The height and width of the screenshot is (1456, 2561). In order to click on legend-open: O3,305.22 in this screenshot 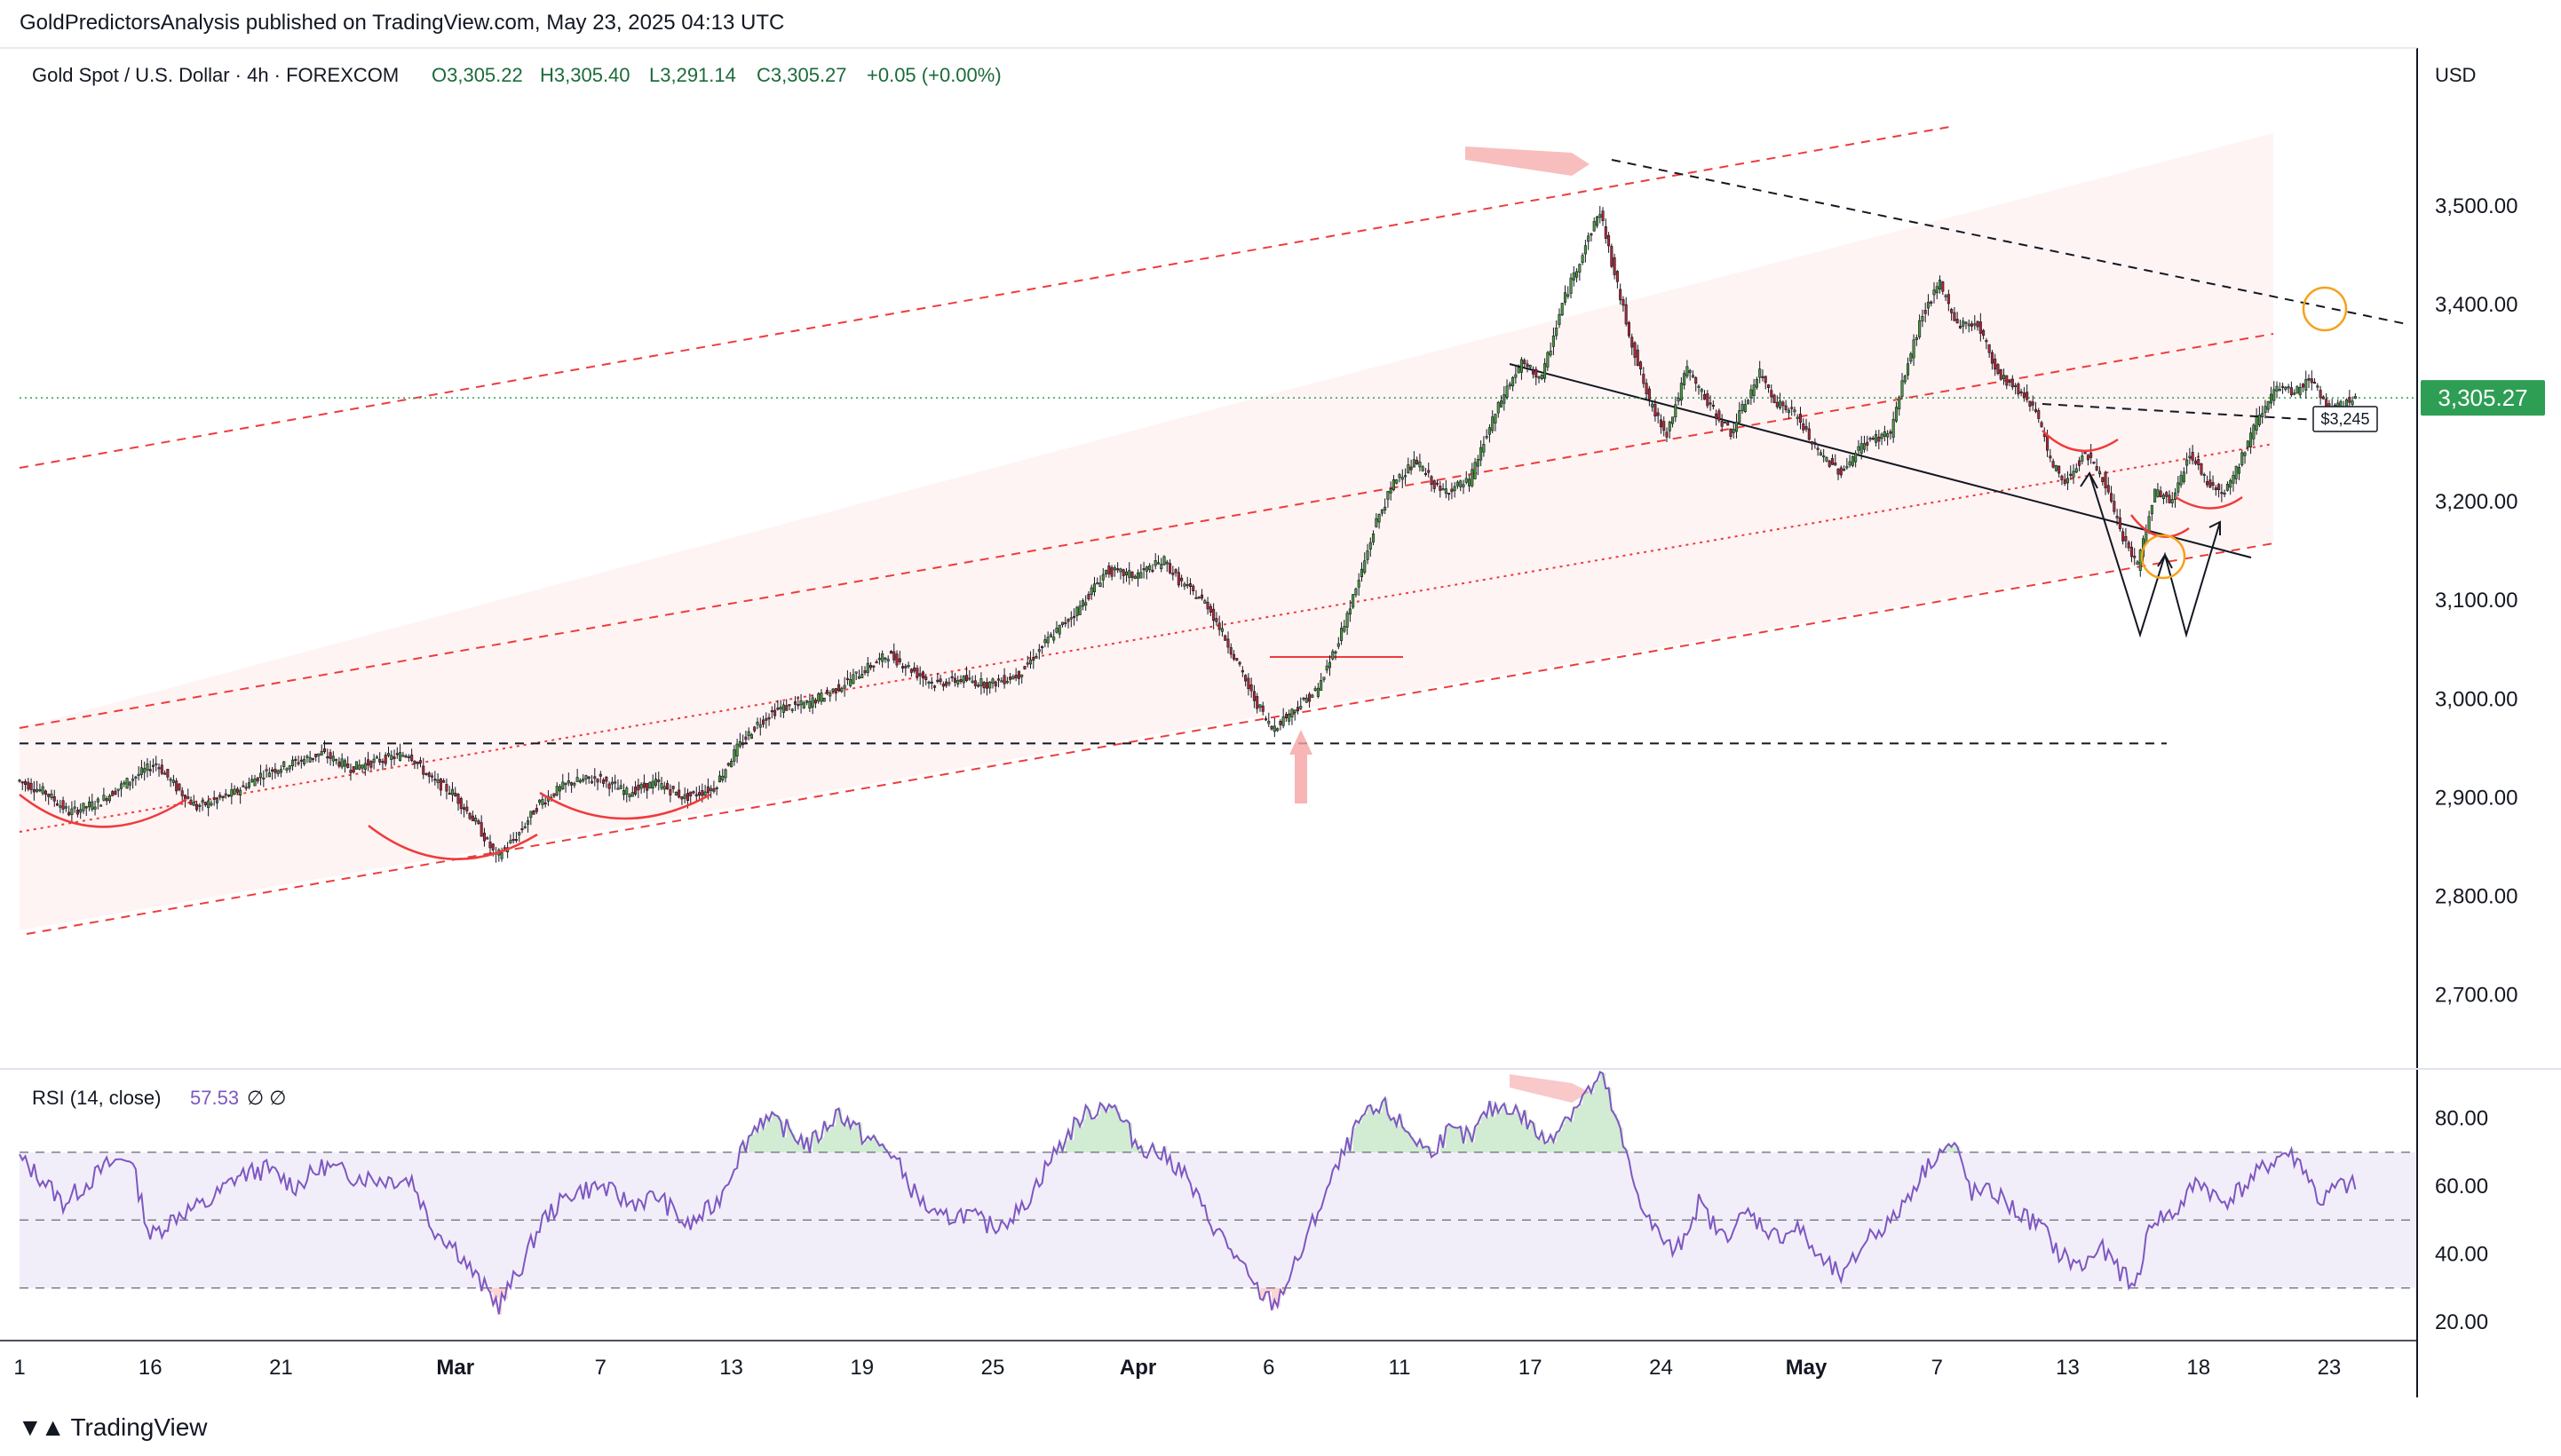, I will do `click(478, 75)`.